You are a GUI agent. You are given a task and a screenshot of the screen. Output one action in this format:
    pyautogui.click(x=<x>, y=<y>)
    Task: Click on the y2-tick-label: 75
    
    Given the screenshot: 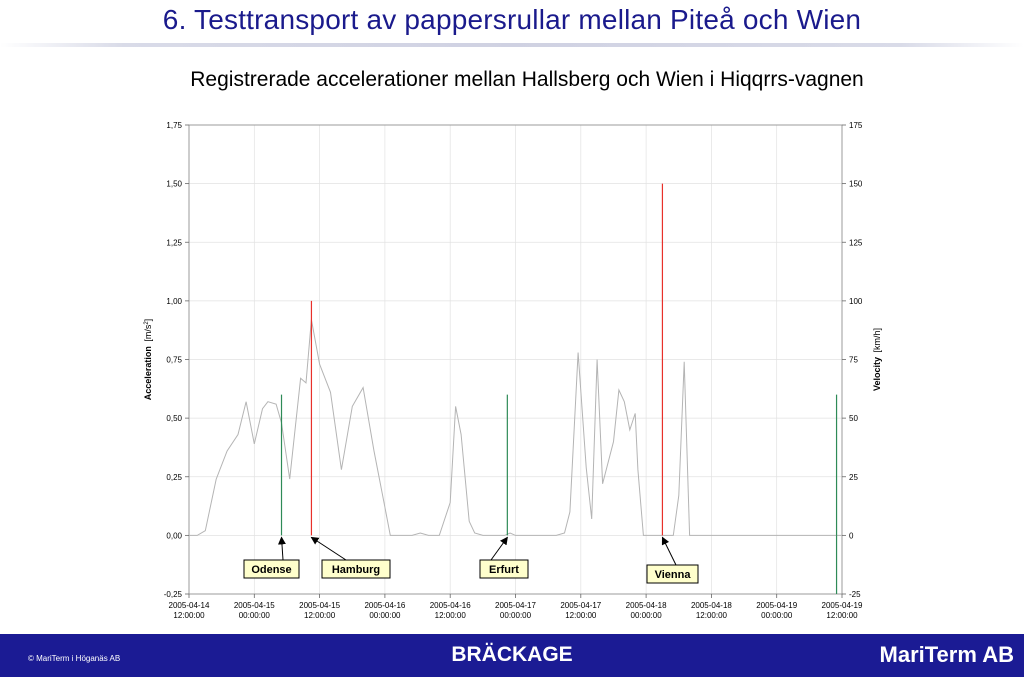 What is the action you would take?
    pyautogui.click(x=853, y=360)
    